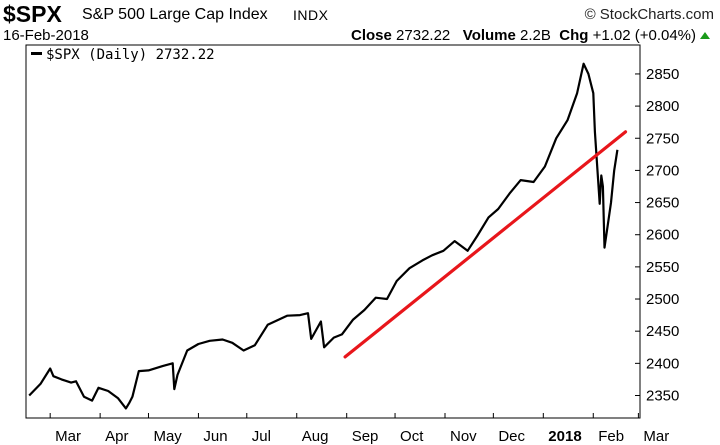  What do you see at coordinates (662, 138) in the screenshot?
I see `y-tick-label: 2750` at bounding box center [662, 138].